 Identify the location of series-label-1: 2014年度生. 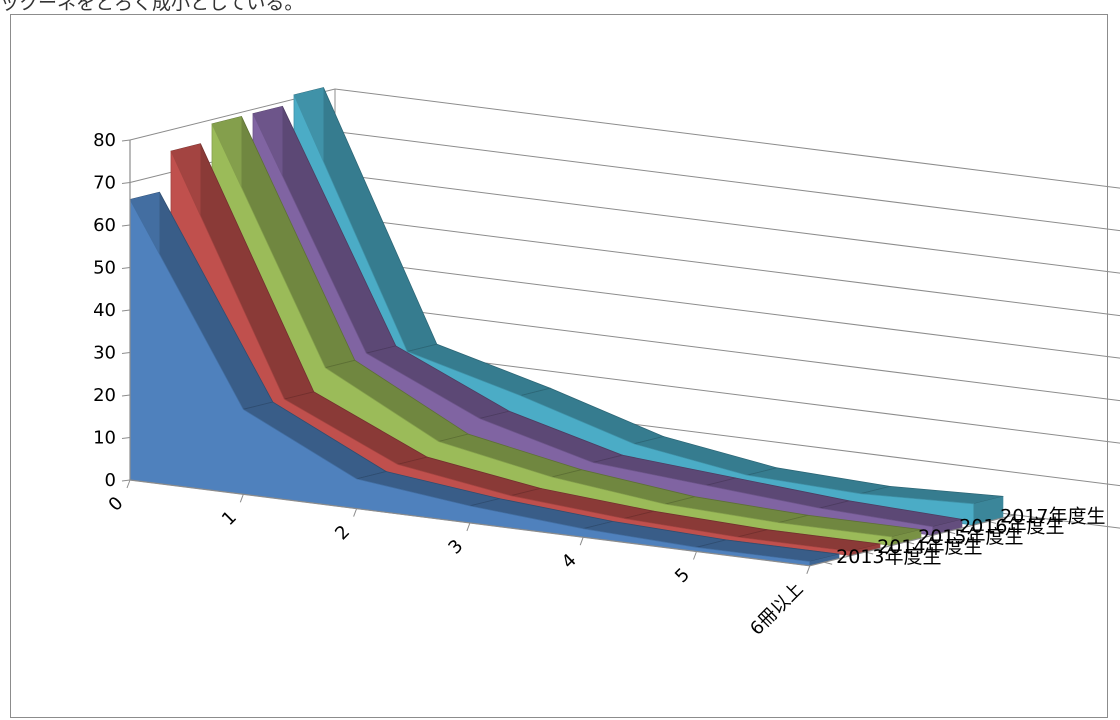
(929, 547).